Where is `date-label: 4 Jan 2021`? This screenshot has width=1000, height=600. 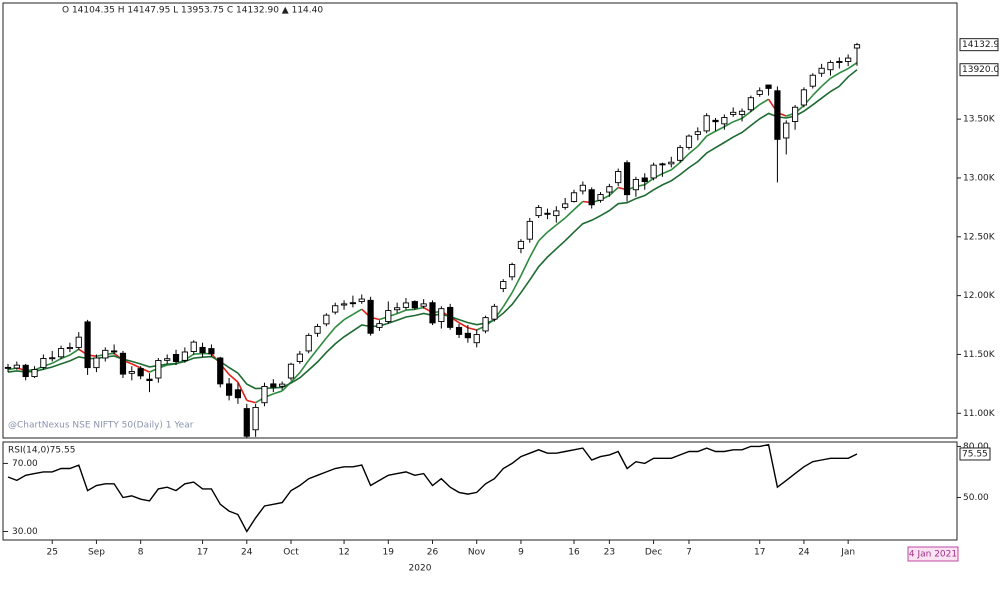
date-label: 4 Jan 2021 is located at coordinates (933, 555).